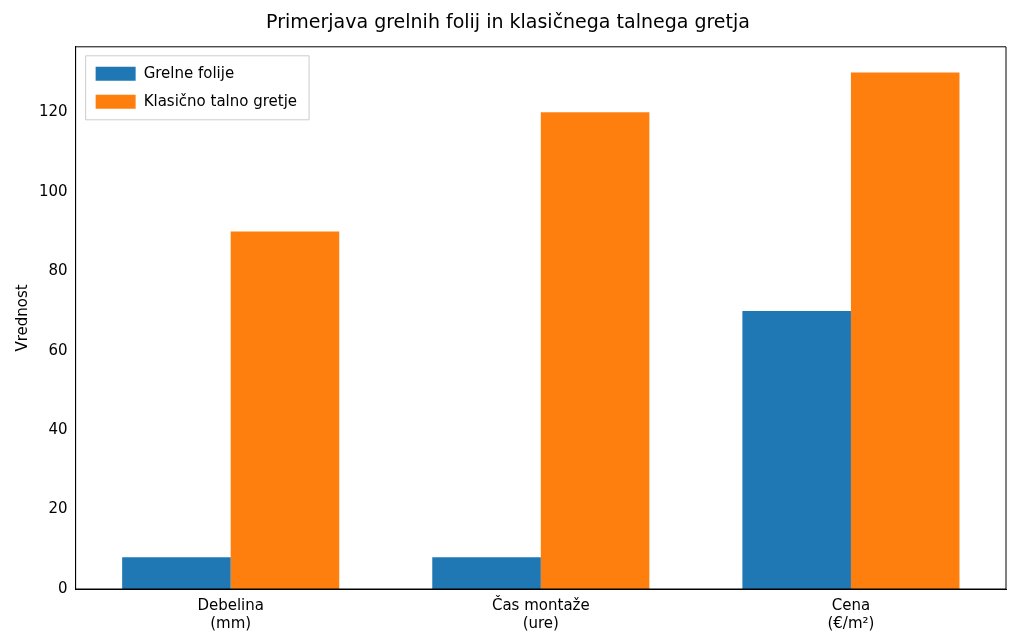 The height and width of the screenshot is (640, 1024). What do you see at coordinates (21, 318) in the screenshot?
I see `y-axis-title: Vrednost` at bounding box center [21, 318].